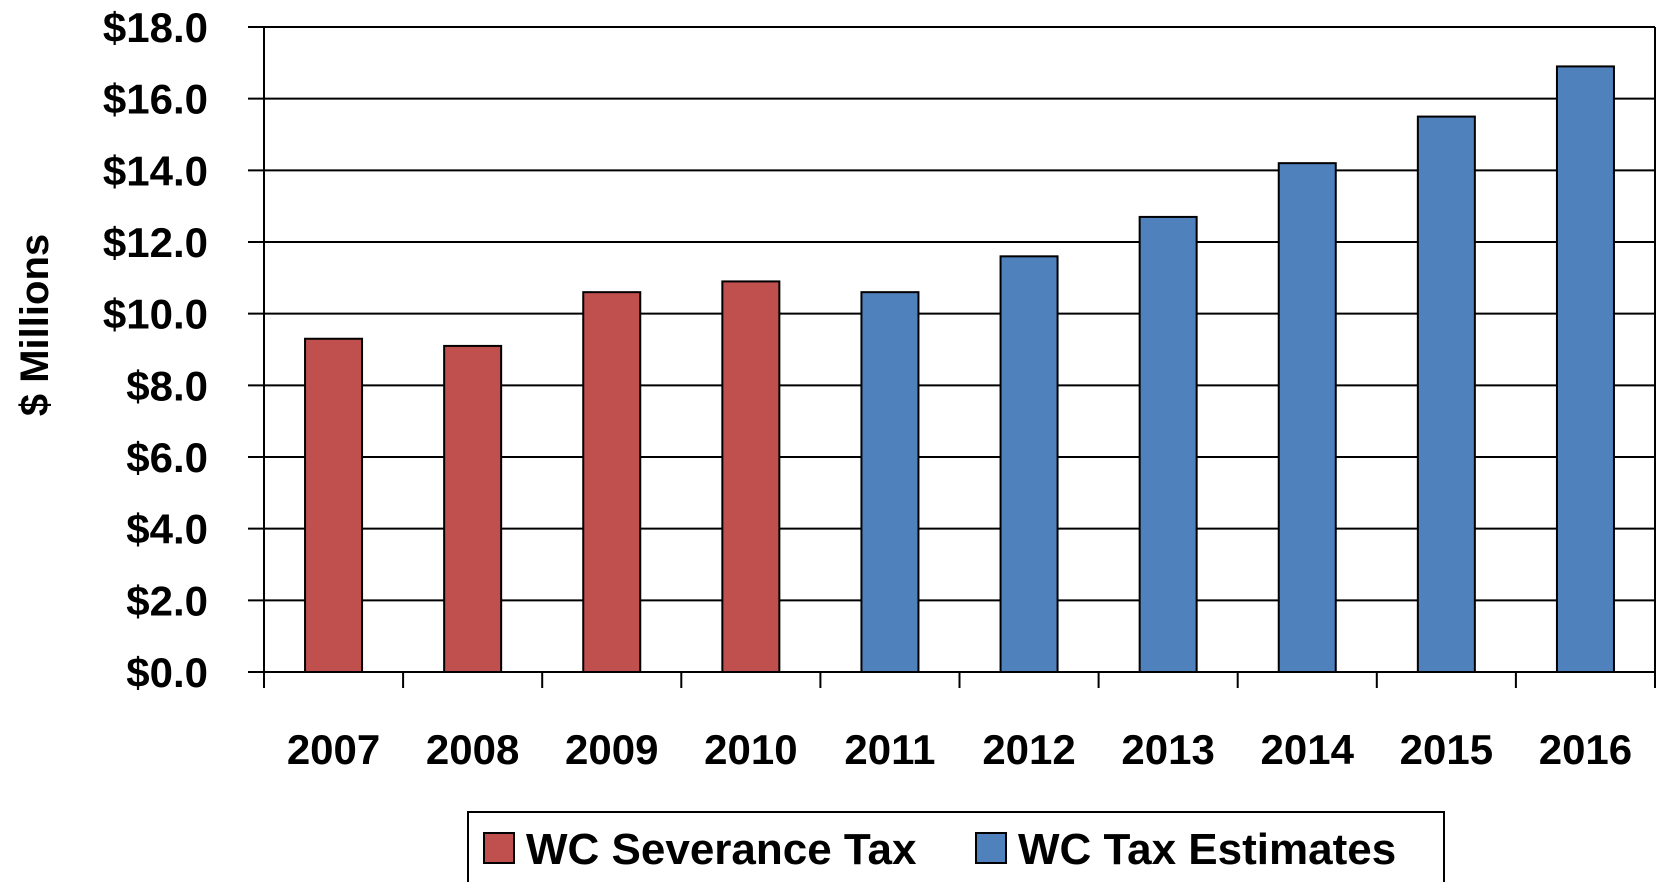 The image size is (1661, 882). Describe the element at coordinates (334, 505) in the screenshot. I see `bar-2007` at that location.